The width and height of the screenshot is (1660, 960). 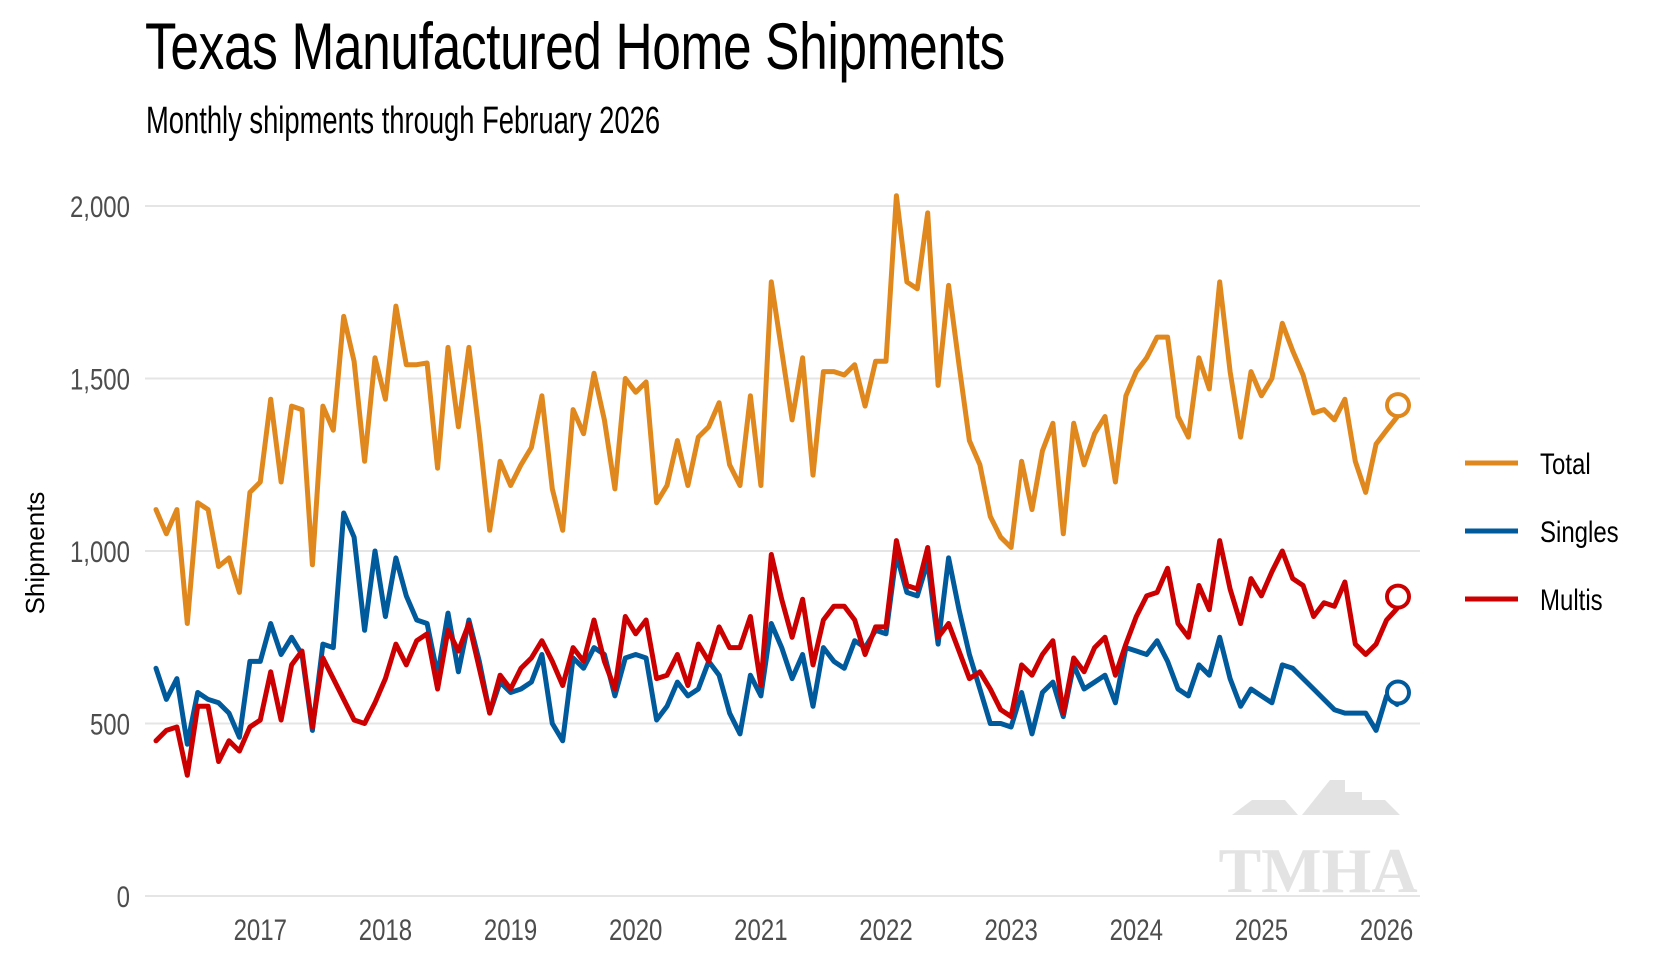 What do you see at coordinates (1317, 870) in the screenshot?
I see `watermark-text: TMHA` at bounding box center [1317, 870].